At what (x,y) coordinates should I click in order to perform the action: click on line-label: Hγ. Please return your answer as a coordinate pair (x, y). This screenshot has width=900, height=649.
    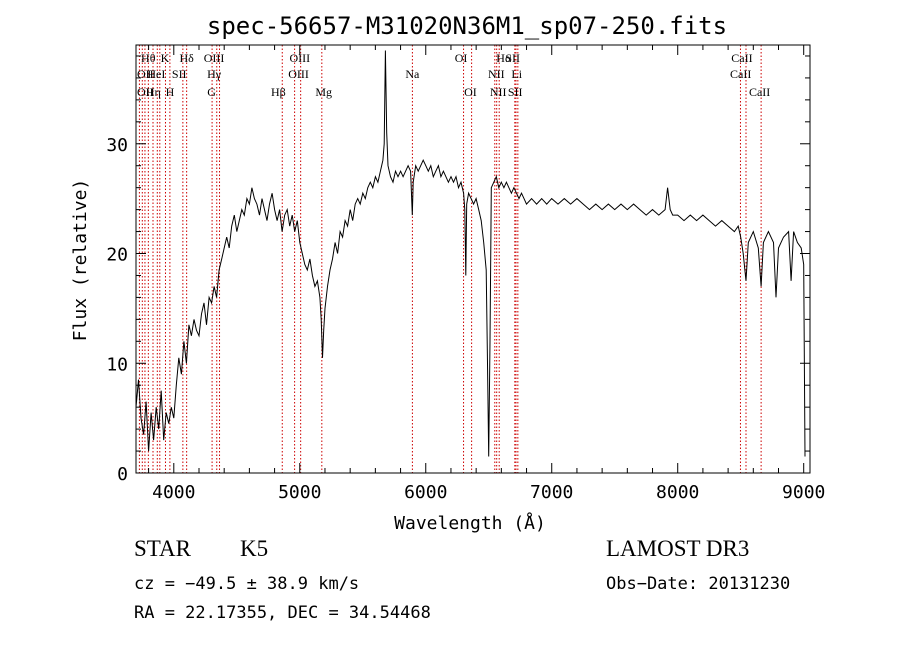
    Looking at the image, I should click on (214, 74).